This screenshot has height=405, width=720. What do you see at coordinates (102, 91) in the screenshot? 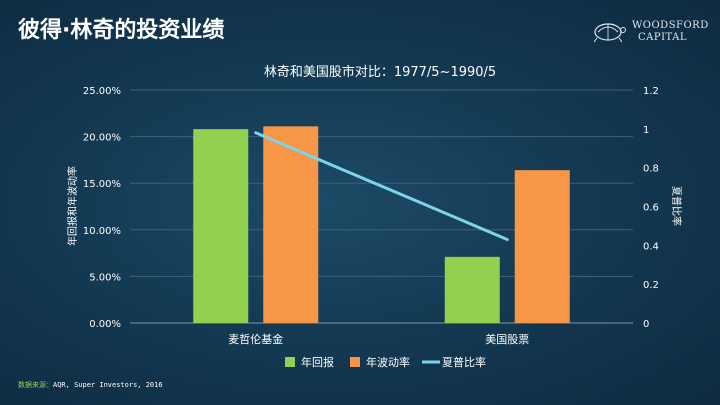
I see `y-tick-label: 25.00%` at bounding box center [102, 91].